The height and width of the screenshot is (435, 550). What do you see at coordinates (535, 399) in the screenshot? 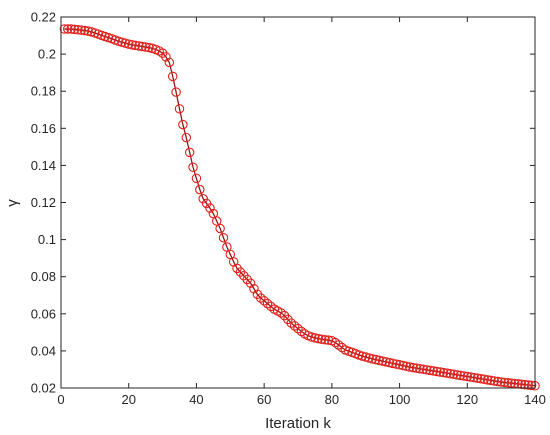
I see `x-tick-label: 140` at bounding box center [535, 399].